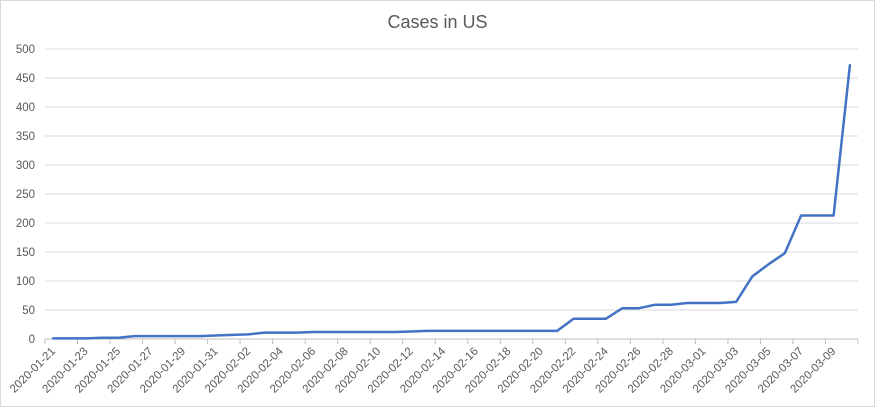 The width and height of the screenshot is (875, 407). I want to click on y-tick-label: 400, so click(25, 108).